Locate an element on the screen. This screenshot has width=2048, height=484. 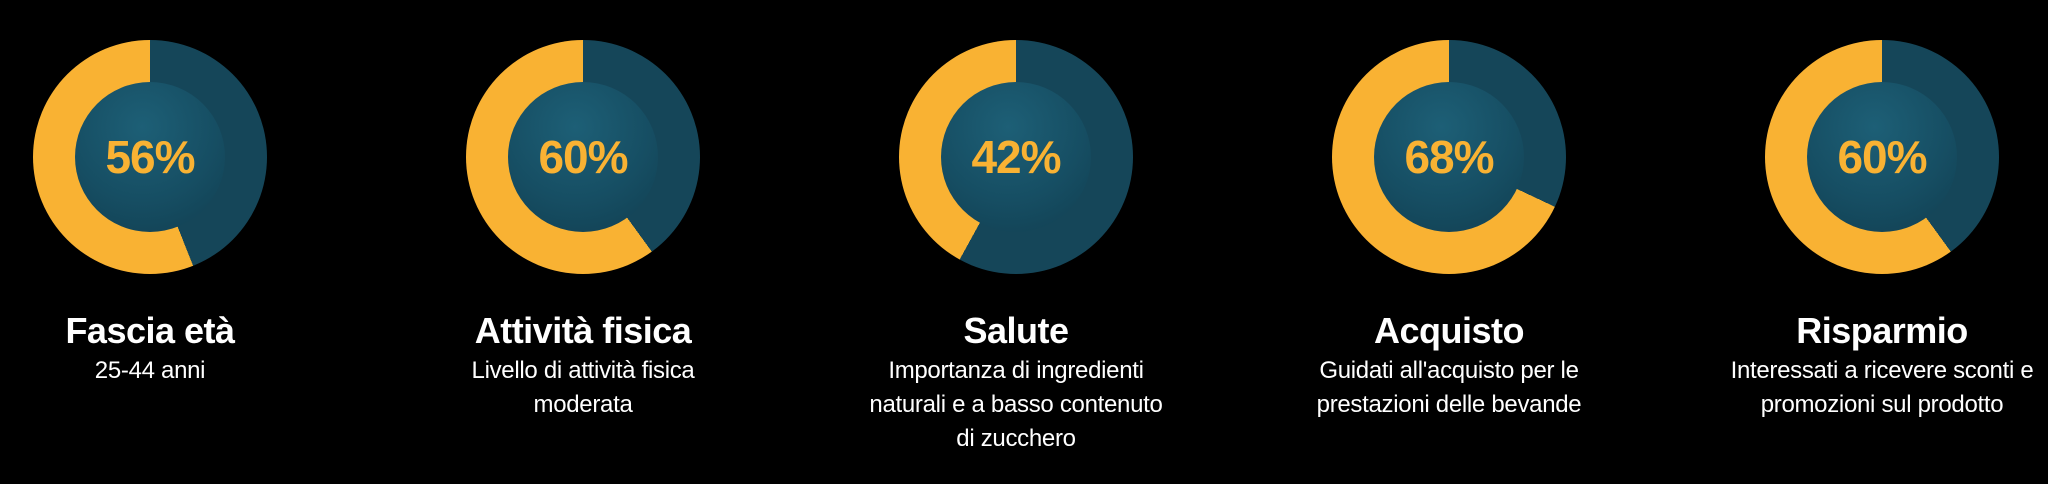
donut-chart-salute: 42% is located at coordinates (1016, 157).